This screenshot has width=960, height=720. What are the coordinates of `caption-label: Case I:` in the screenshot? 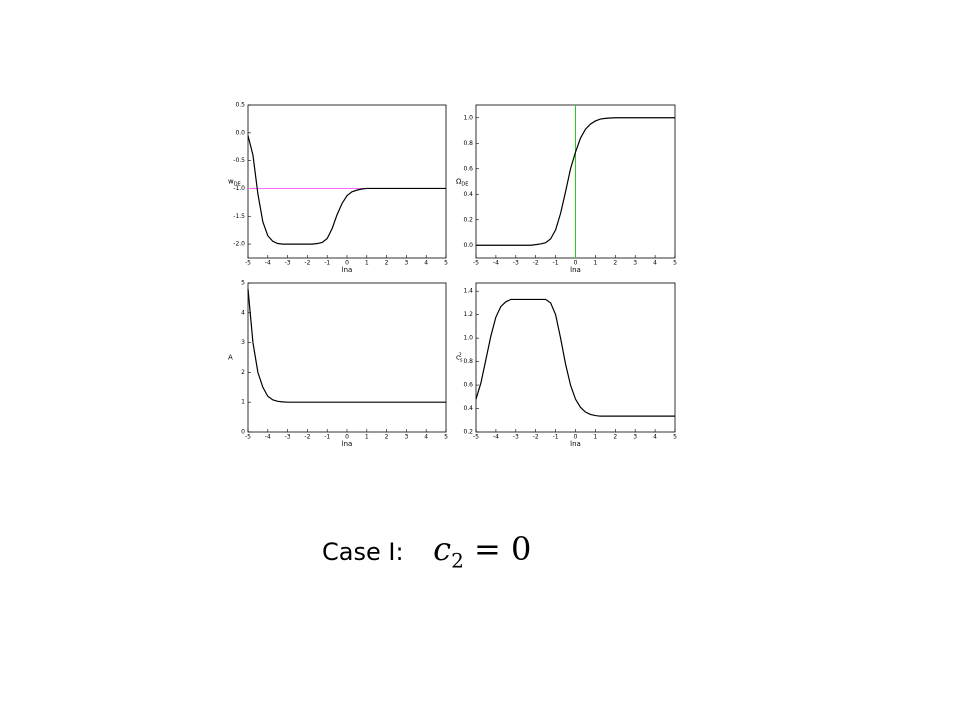 It's located at (363, 552).